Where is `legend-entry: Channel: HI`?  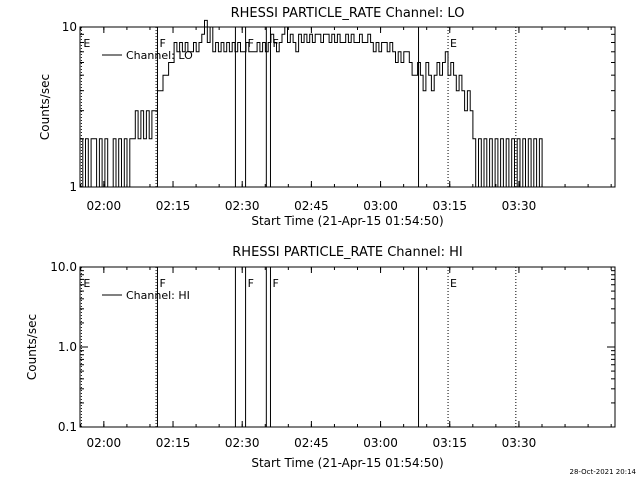 legend-entry: Channel: HI is located at coordinates (158, 295).